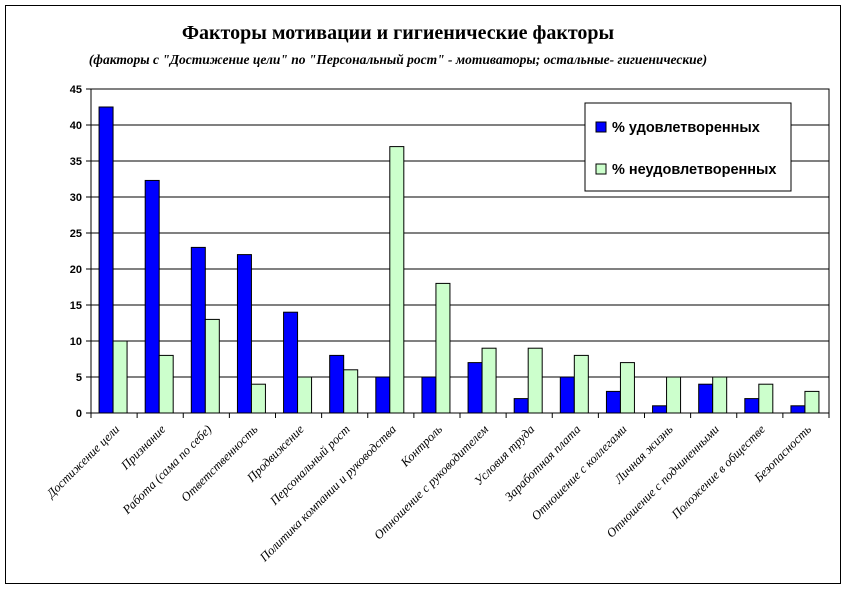 The height and width of the screenshot is (590, 848). What do you see at coordinates (79, 378) in the screenshot?
I see `y-tick-label: 5` at bounding box center [79, 378].